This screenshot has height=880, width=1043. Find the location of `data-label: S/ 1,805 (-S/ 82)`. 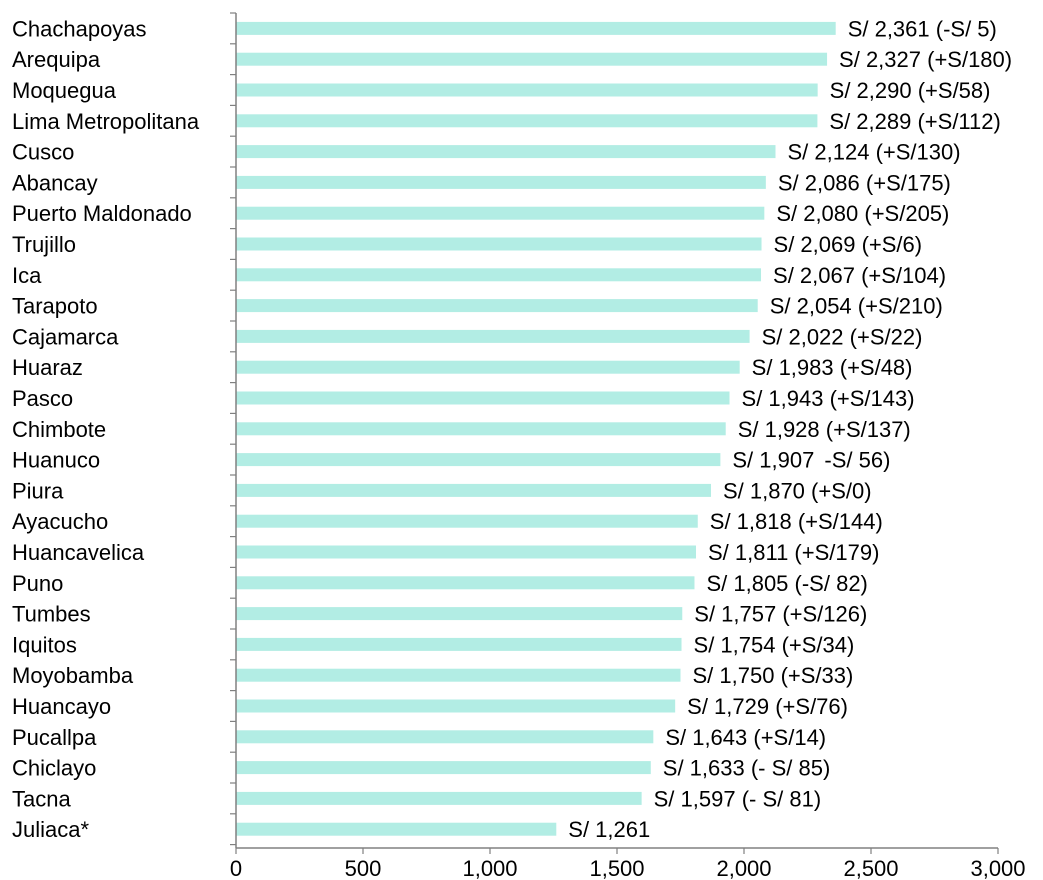

data-label: S/ 1,805 (-S/ 82) is located at coordinates (786, 583).